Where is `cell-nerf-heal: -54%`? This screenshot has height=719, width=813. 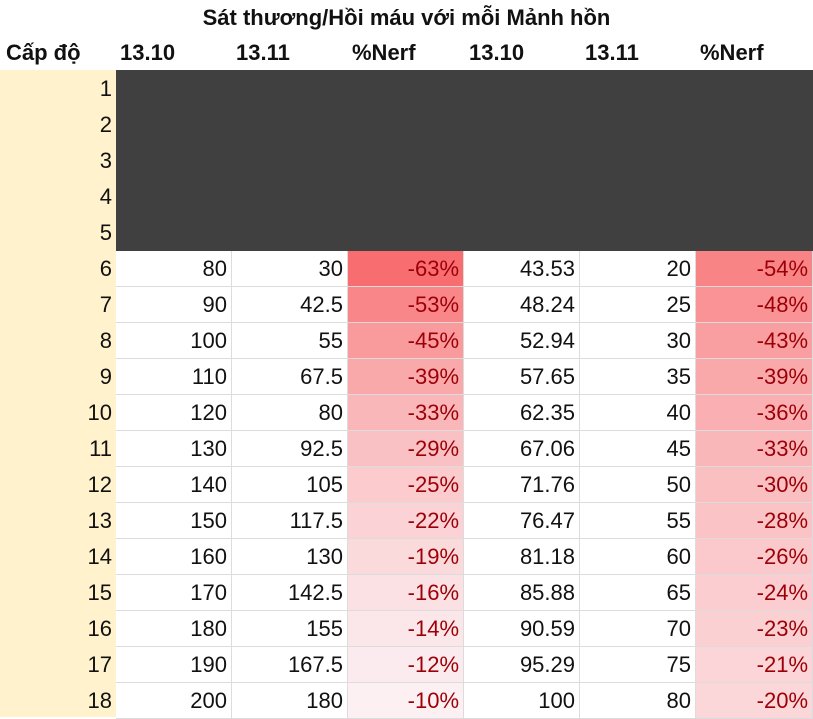
cell-nerf-heal: -54% is located at coordinates (754, 269).